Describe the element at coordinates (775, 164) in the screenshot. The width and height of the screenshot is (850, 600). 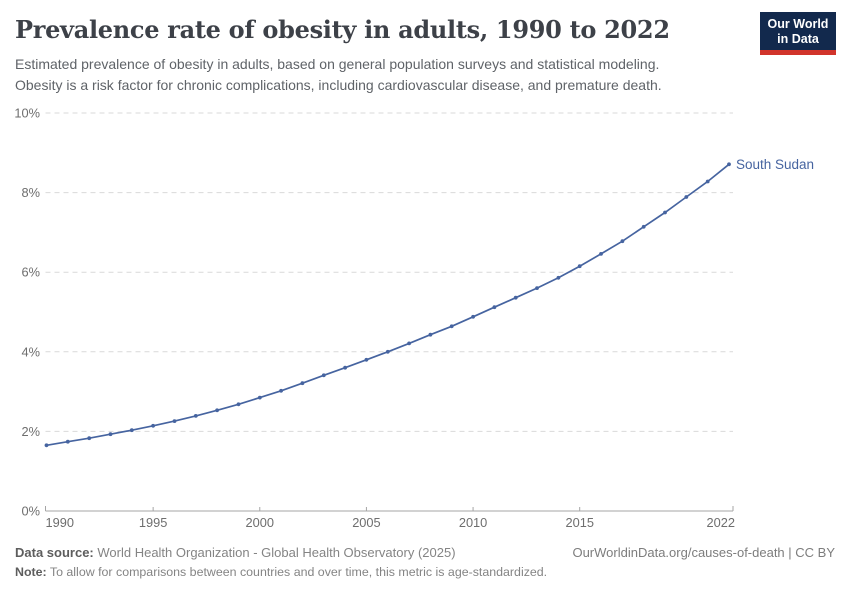
I see `series-end-label: South Sudan` at that location.